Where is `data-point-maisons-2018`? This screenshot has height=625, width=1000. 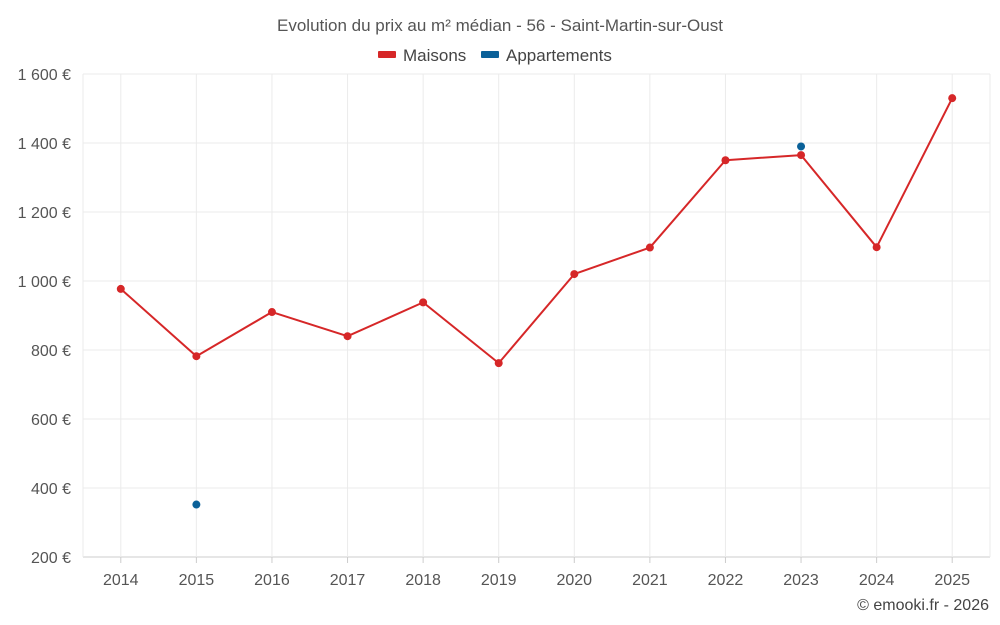 data-point-maisons-2018 is located at coordinates (423, 302).